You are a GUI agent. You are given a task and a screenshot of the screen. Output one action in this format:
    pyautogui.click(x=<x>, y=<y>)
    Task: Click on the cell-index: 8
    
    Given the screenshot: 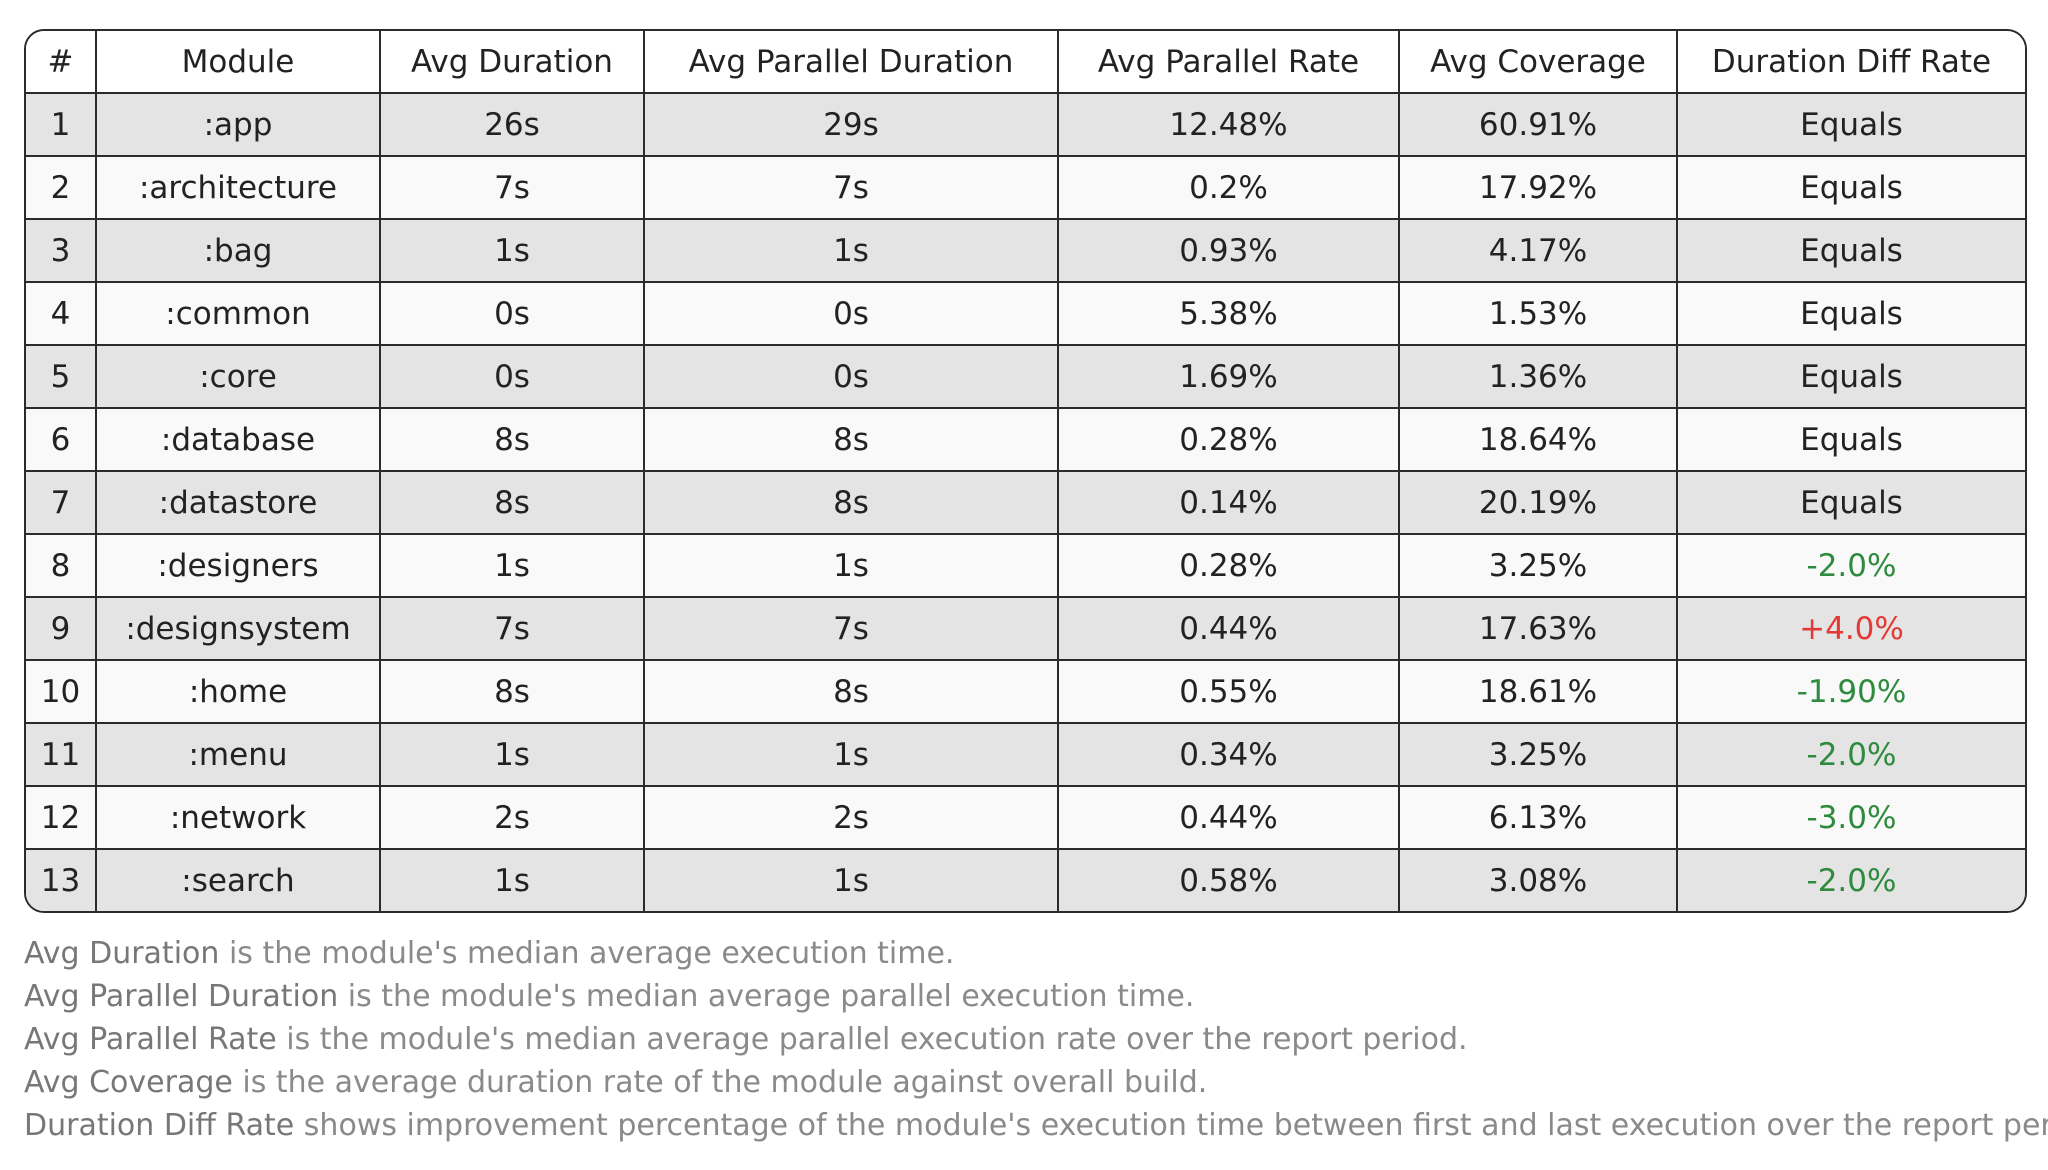 What is the action you would take?
    pyautogui.click(x=61, y=566)
    